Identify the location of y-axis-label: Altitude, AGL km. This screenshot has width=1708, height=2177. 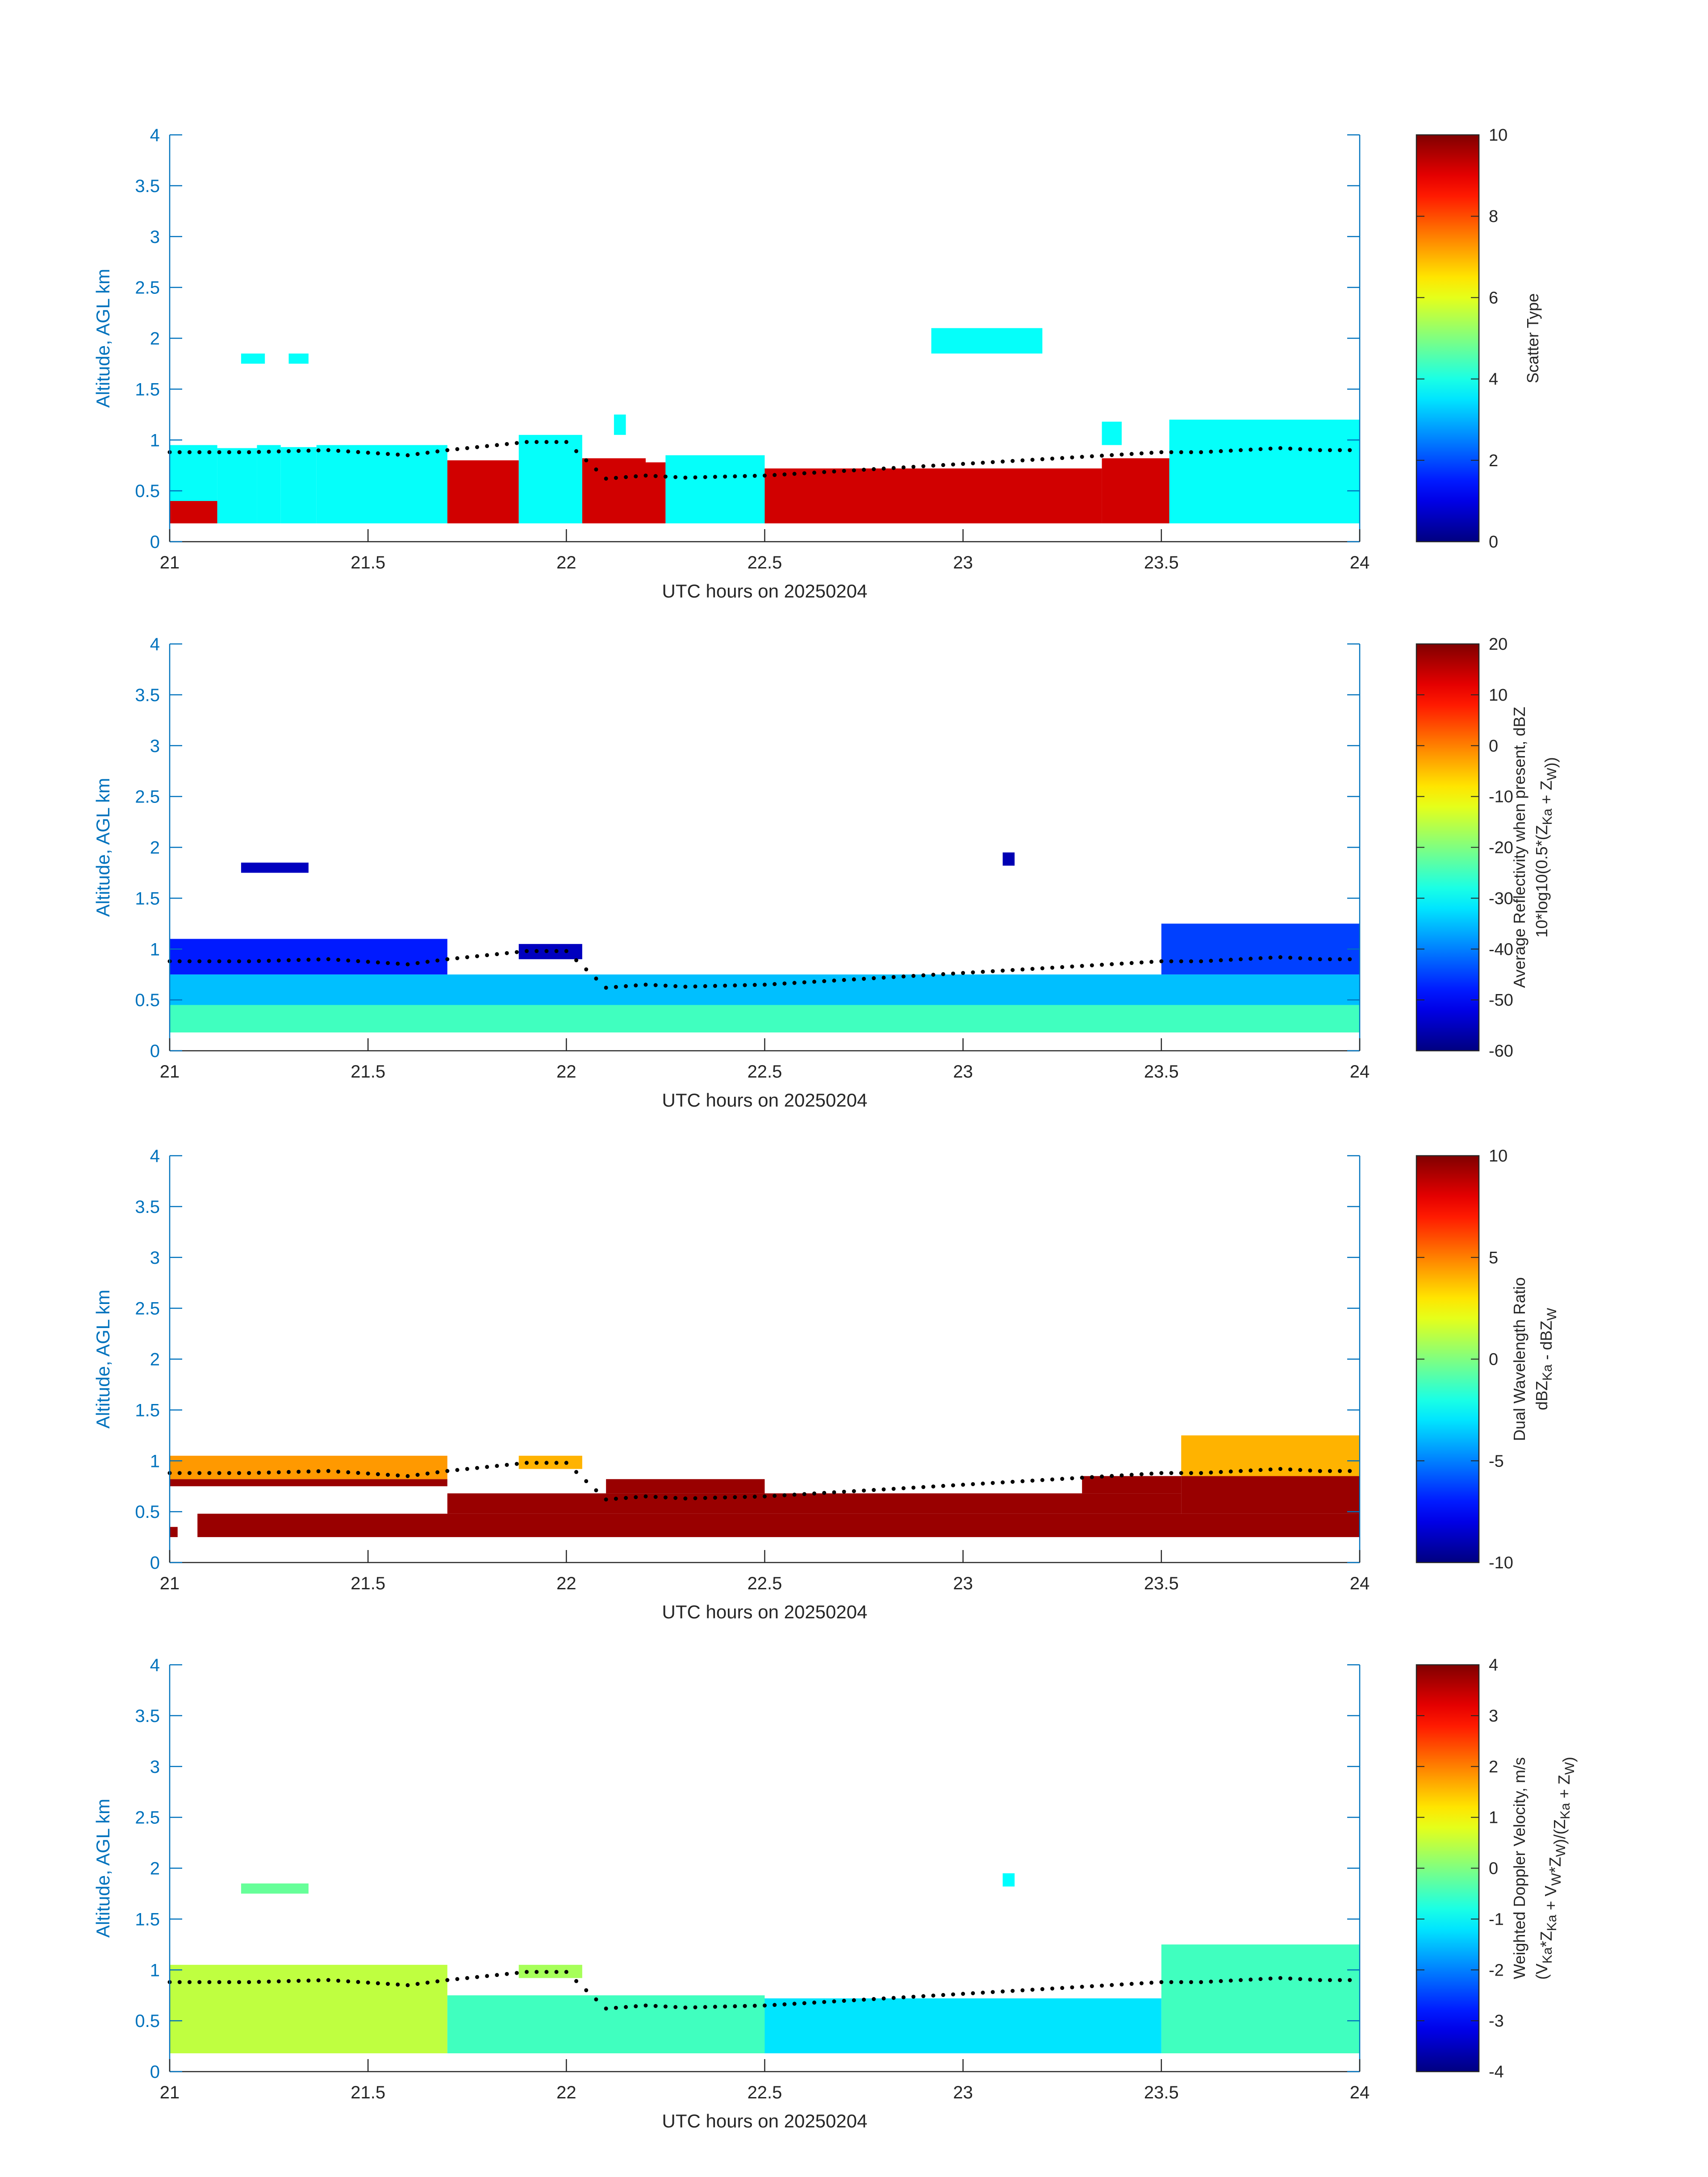
(102, 1868).